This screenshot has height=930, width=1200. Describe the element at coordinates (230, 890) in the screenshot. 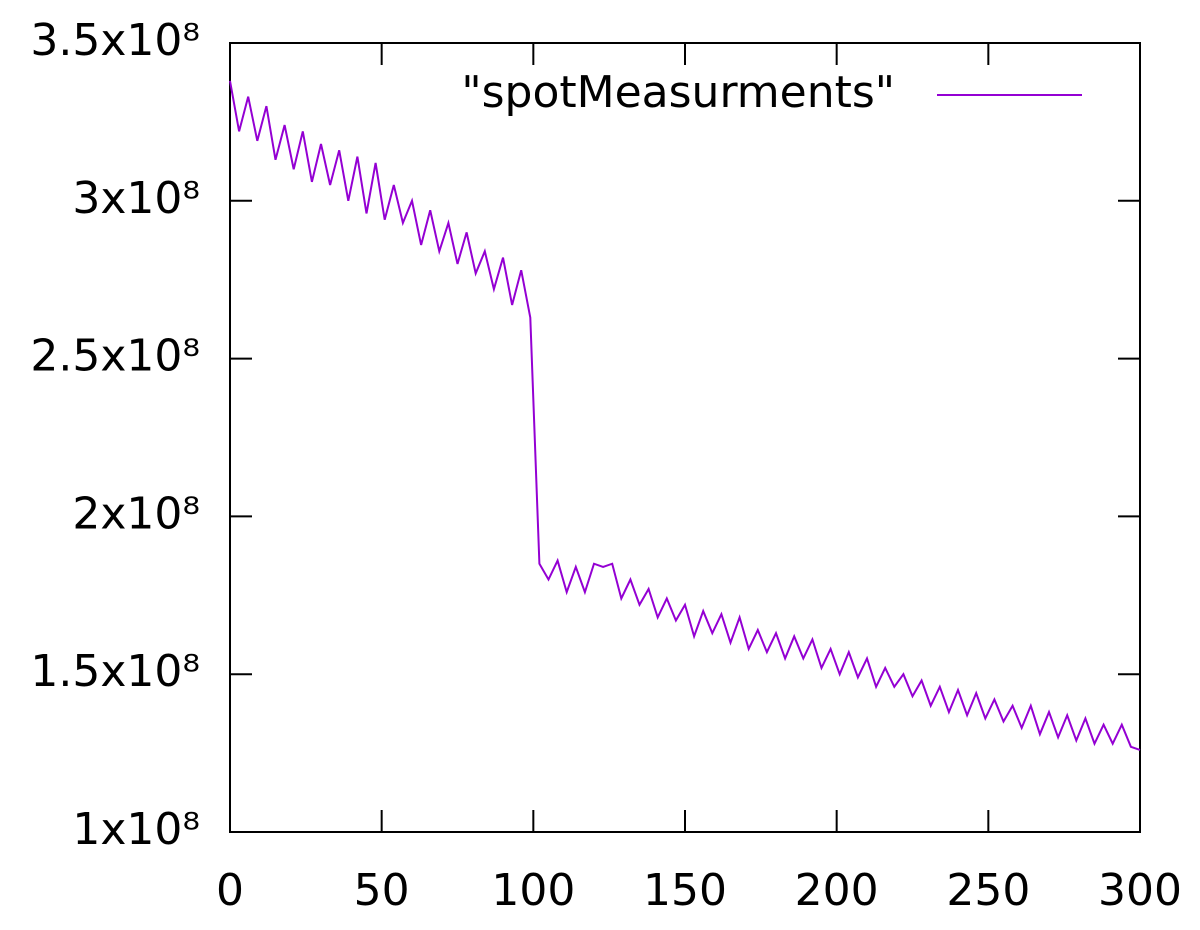

I see `x-tick-label: 0` at that location.